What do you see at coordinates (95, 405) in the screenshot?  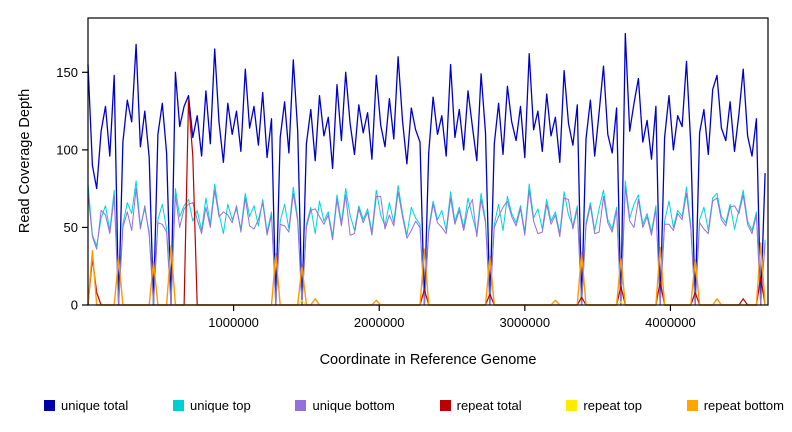 I see `legend-label: unique total` at bounding box center [95, 405].